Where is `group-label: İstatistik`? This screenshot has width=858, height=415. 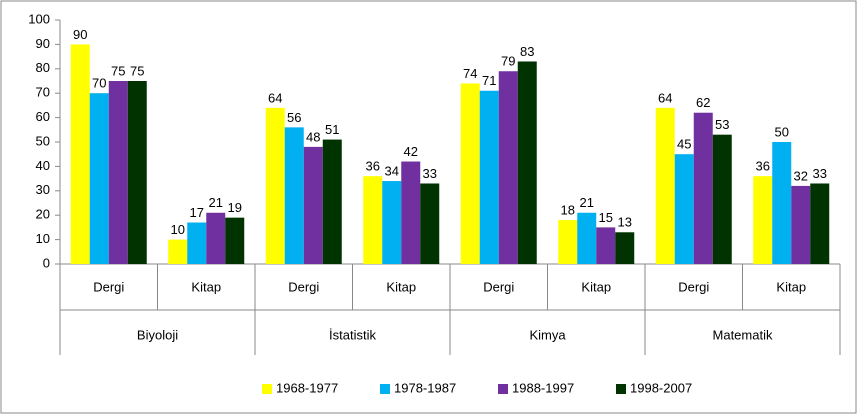
group-label: İstatistik is located at coordinates (352, 334).